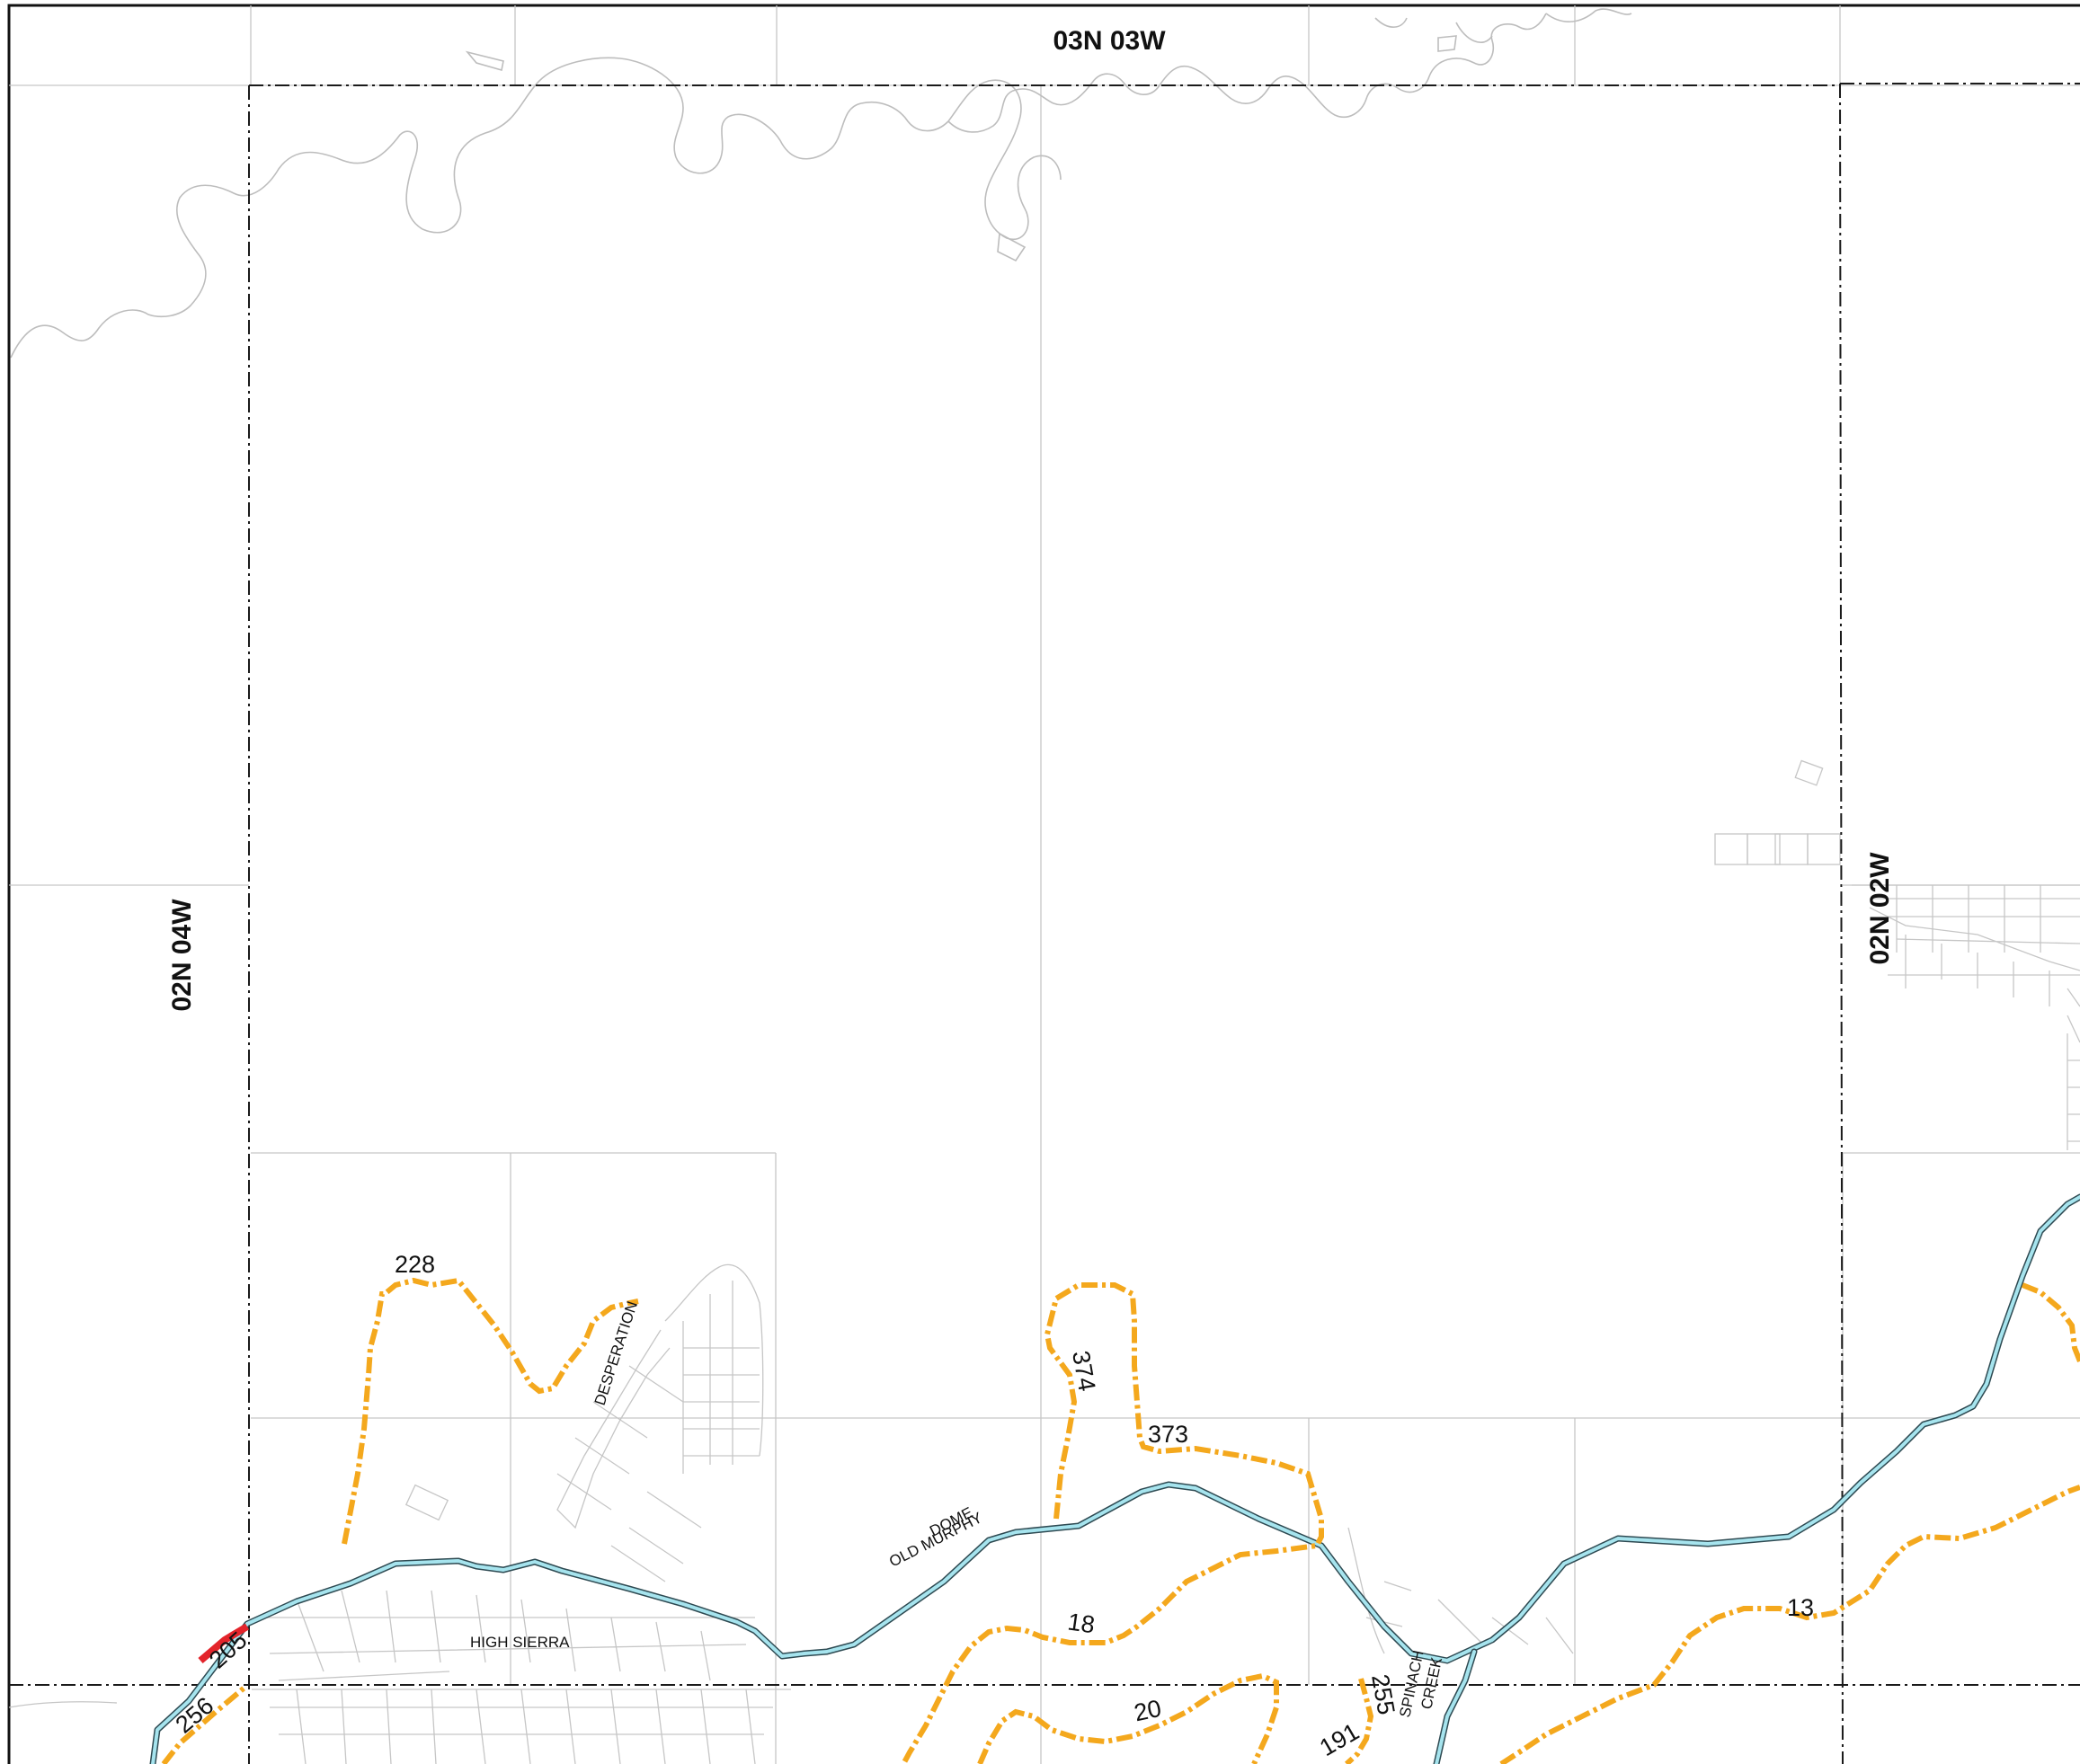 The height and width of the screenshot is (1764, 2080). I want to click on trail-label-228: 228, so click(415, 1264).